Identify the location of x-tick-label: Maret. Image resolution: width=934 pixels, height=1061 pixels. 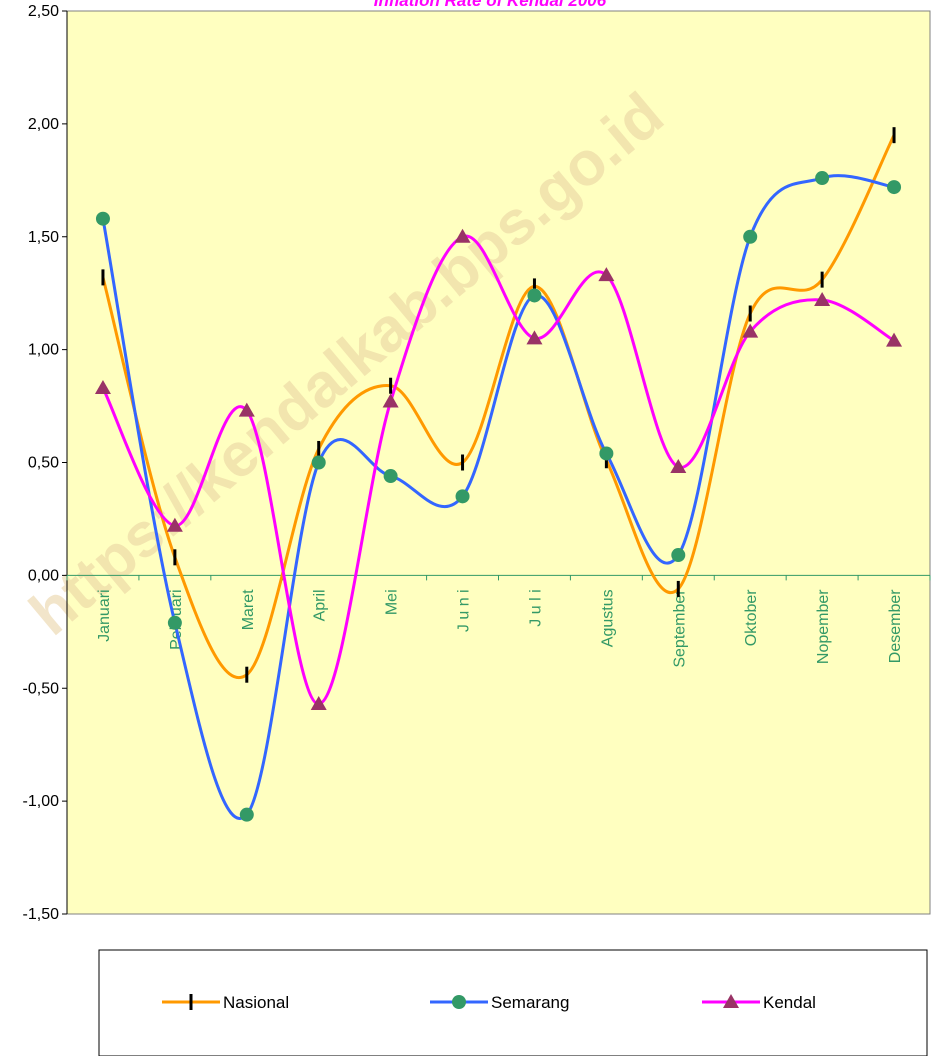
(248, 609).